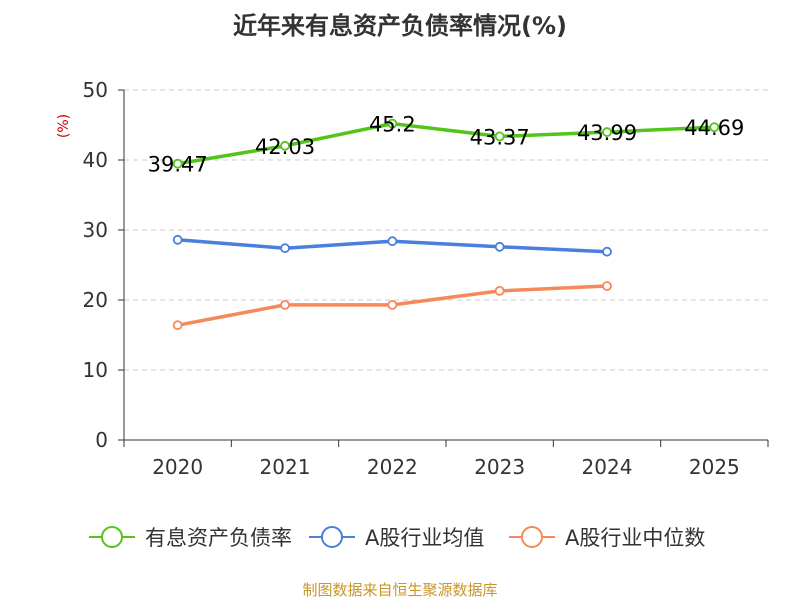 The height and width of the screenshot is (600, 800). What do you see at coordinates (64, 126) in the screenshot?
I see `y-axis-label: (%)` at bounding box center [64, 126].